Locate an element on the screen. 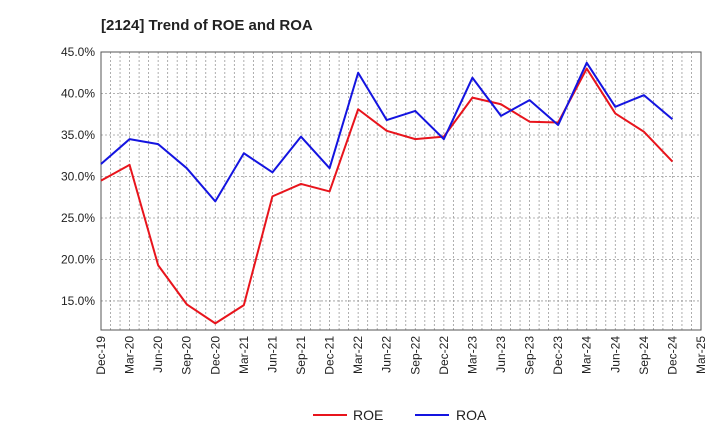 Image resolution: width=720 pixels, height=440 pixels. y-tick-label: 25.0% is located at coordinates (78, 218).